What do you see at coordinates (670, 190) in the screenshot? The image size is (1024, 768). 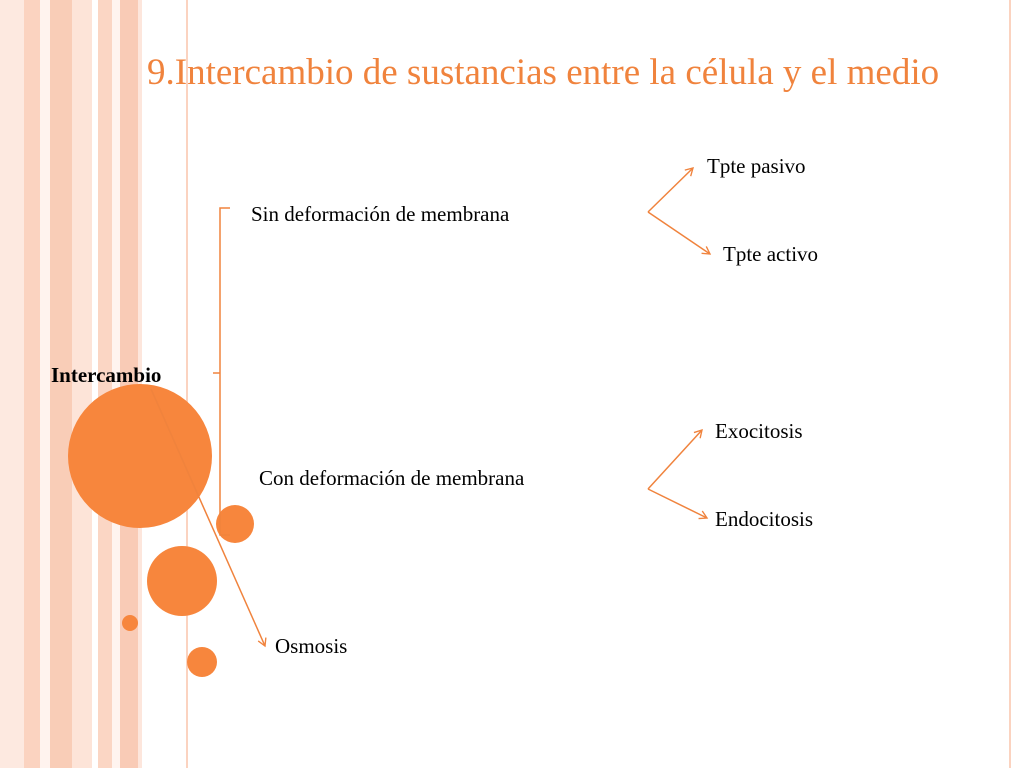 I see `arrow-to-tpte-pasivo` at bounding box center [670, 190].